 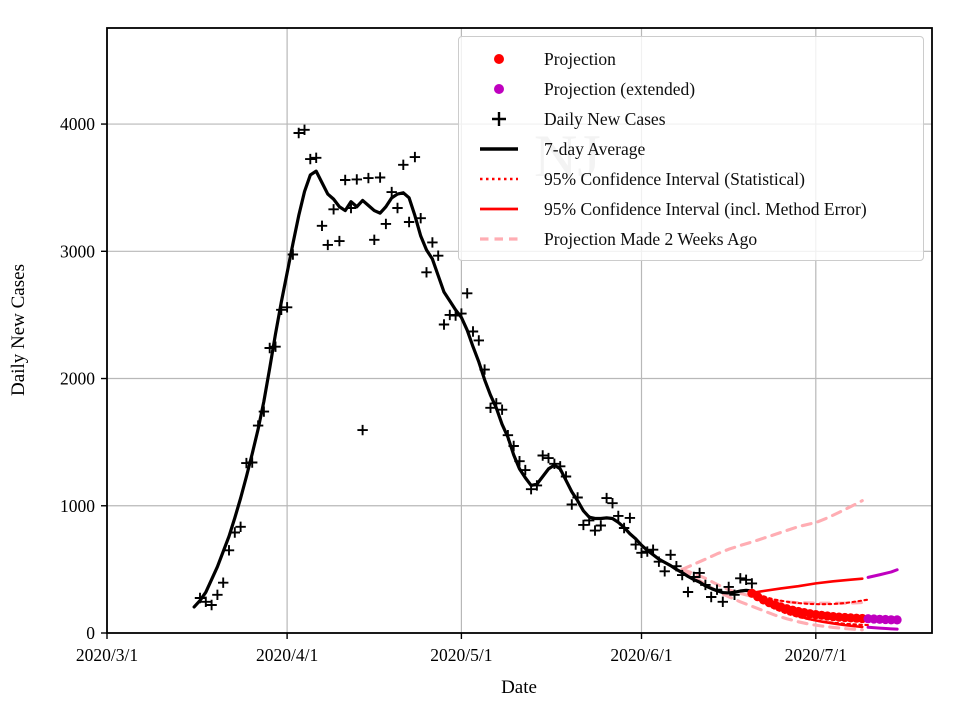 I want to click on legend-item-projection-made-2-weeks-ago: Projection Made 2 Weeks Ago, so click(x=691, y=239).